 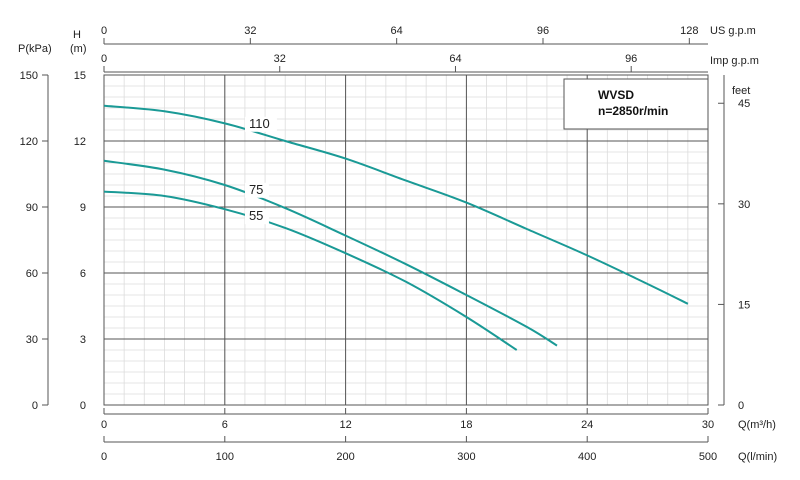 I want to click on usgpm-tick-label: 96, so click(x=543, y=31).